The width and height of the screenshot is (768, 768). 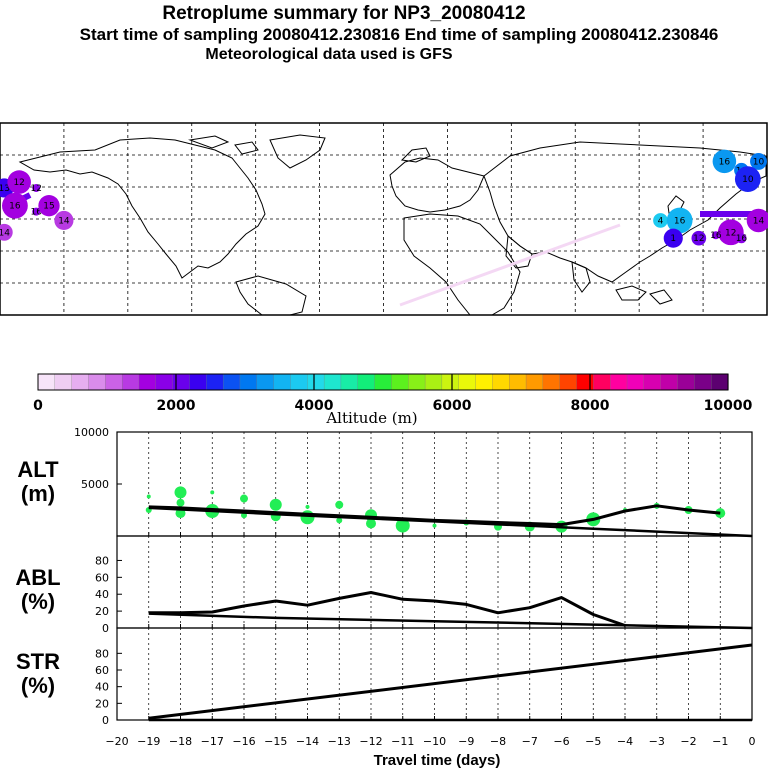 I want to click on x-tick-label: −12, so click(x=370, y=741).